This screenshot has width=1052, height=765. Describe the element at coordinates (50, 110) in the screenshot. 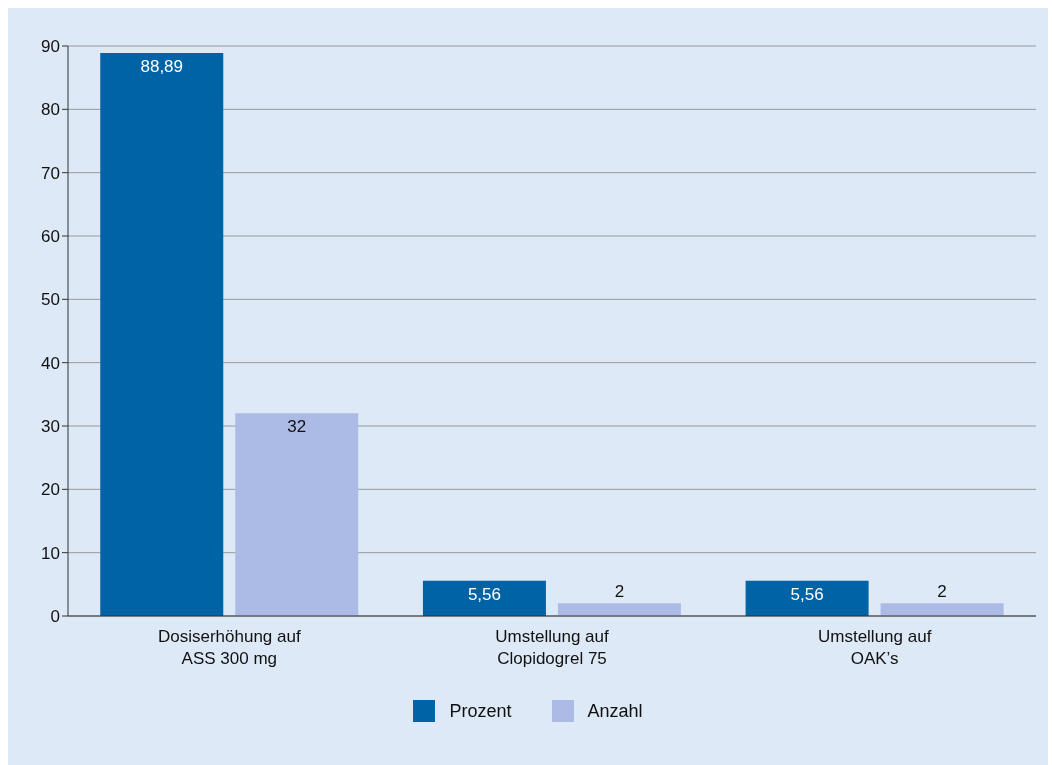

I see `y-tick-label: 80` at that location.